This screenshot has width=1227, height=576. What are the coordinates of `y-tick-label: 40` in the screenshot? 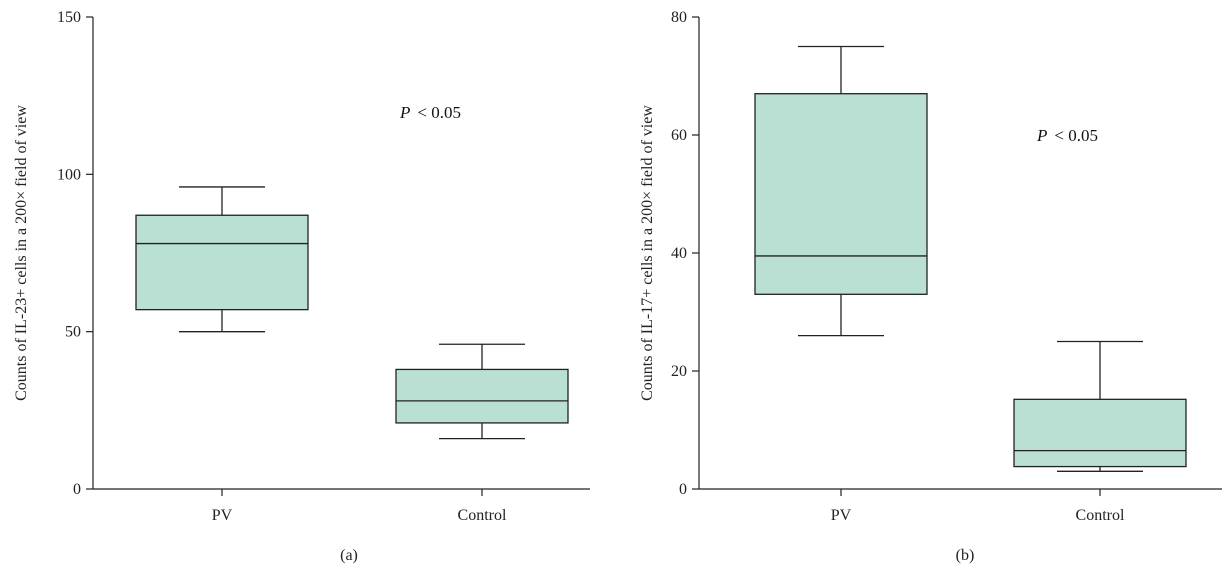 It's located at (679, 253).